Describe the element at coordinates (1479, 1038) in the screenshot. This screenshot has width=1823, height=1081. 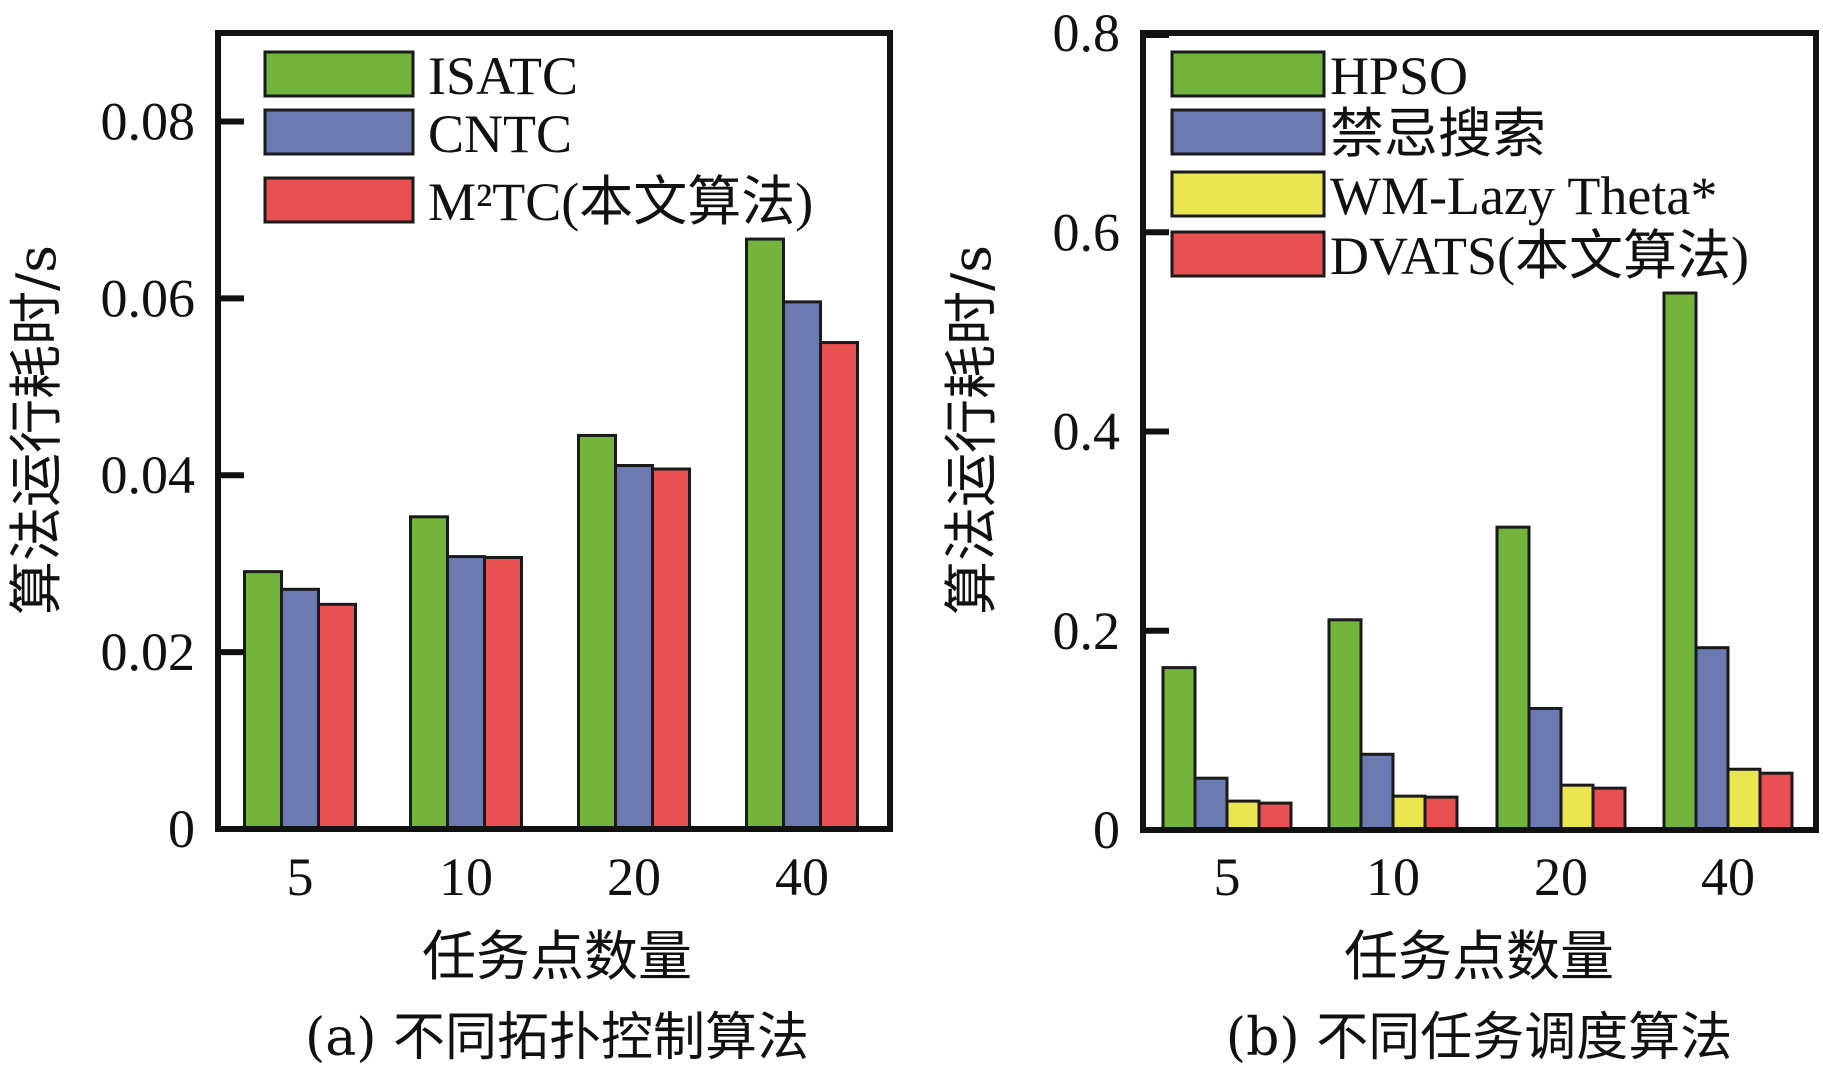
I see `panel-caption: (b) 不同任务调度算法` at that location.